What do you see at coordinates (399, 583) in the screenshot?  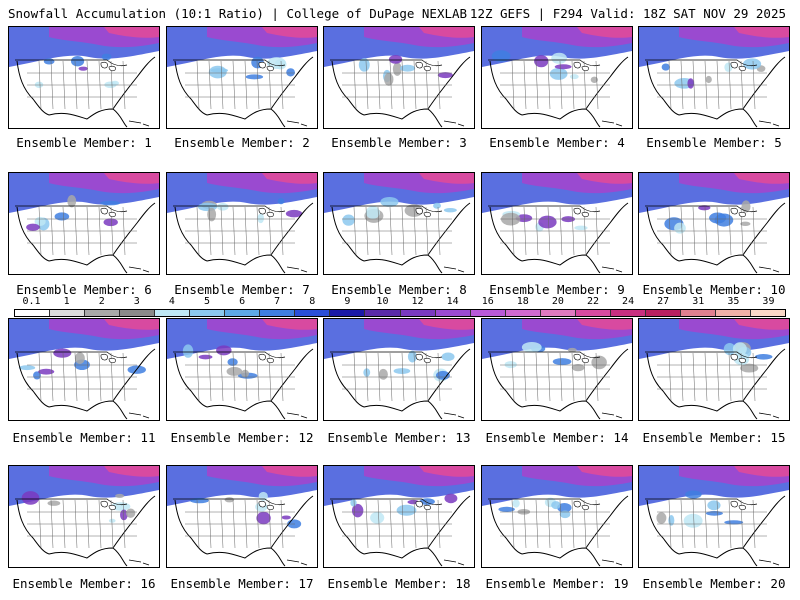 I see `ensemble-member-label: Ensemble Member: 18` at bounding box center [399, 583].